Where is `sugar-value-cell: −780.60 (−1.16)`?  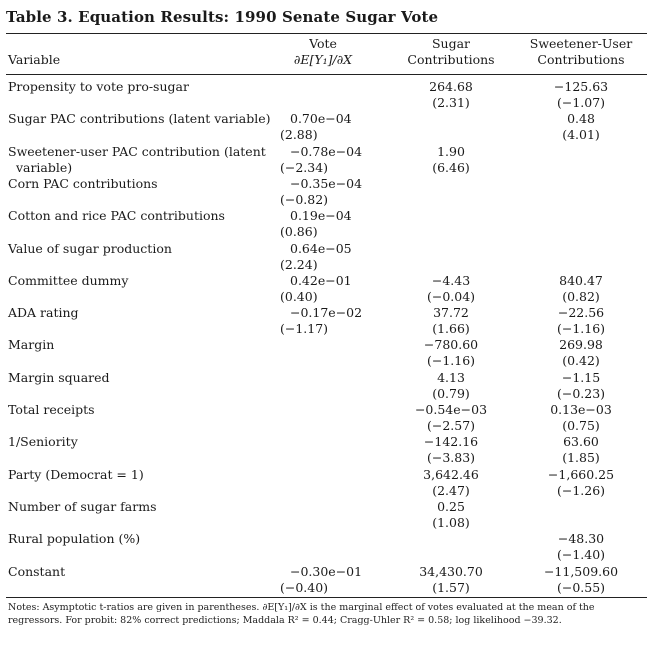
sugar-value-cell: −780.60 (−1.16) is located at coordinates (451, 353).